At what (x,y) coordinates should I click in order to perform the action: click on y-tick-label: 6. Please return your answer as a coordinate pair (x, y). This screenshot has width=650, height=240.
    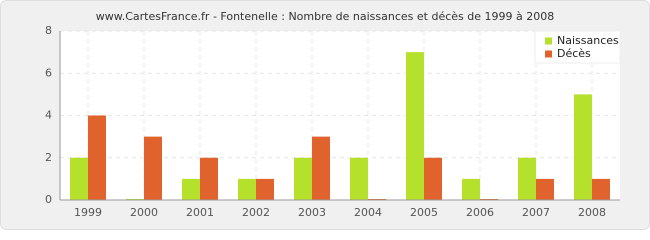
    Looking at the image, I should click on (48, 72).